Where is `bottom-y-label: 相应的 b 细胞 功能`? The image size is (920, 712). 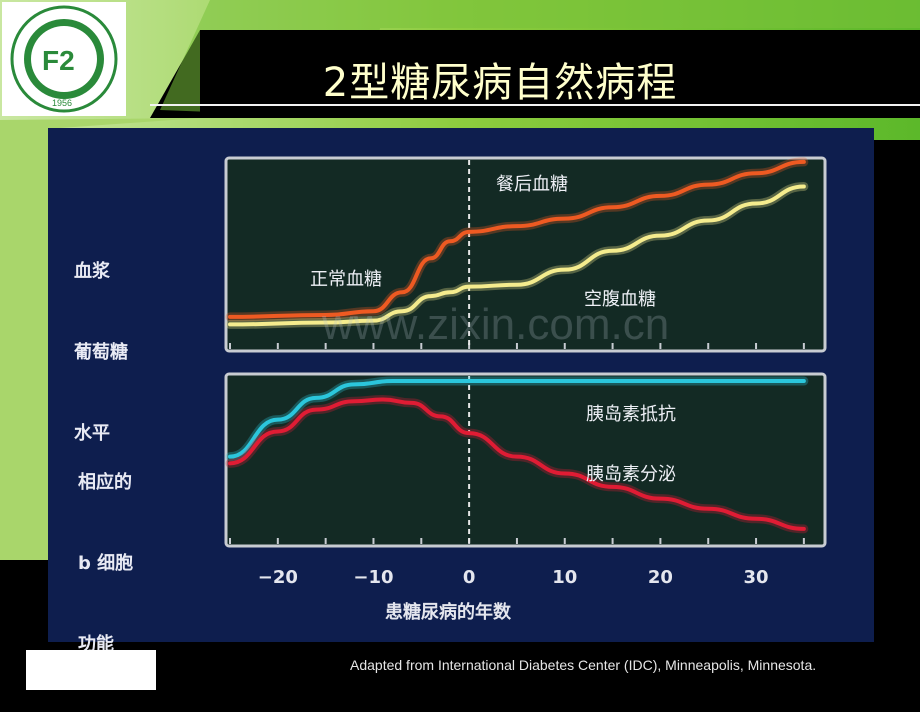
bottom-y-label: 相应的 b 细胞 功能 is located at coordinates (105, 563).